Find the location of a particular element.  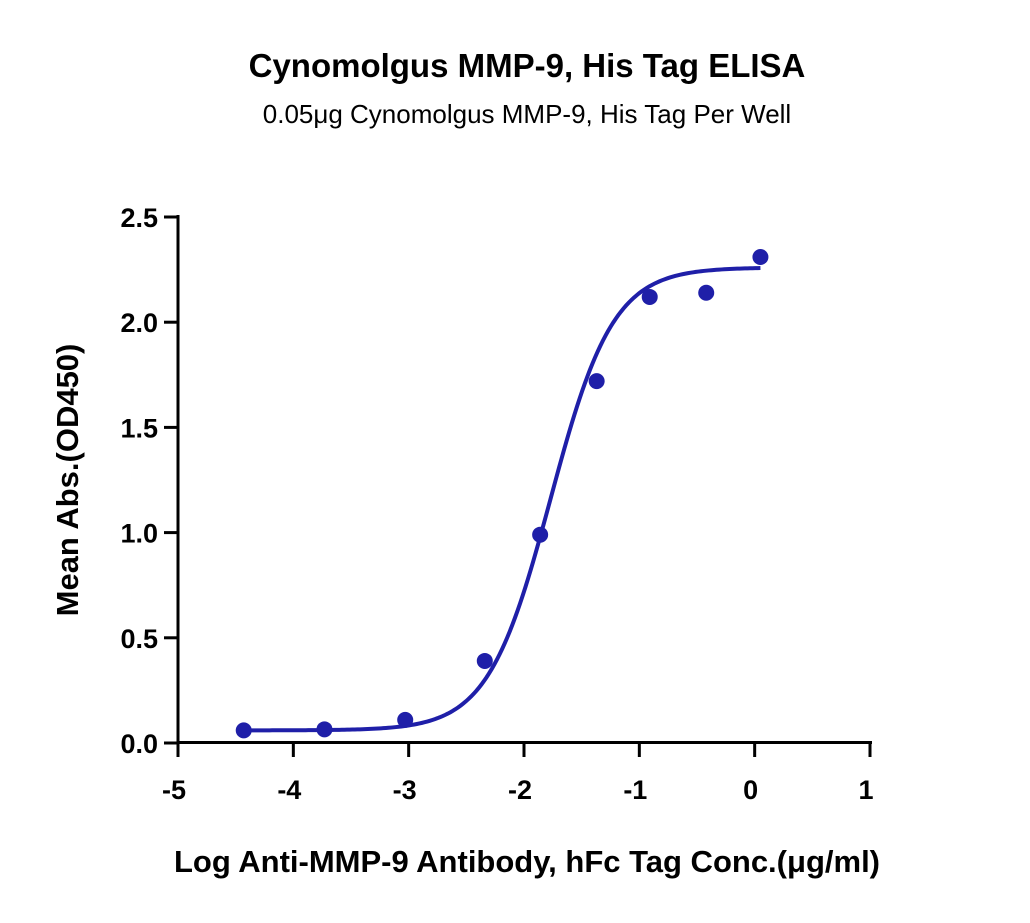

x-tick-label: -4 is located at coordinates (289, 790).